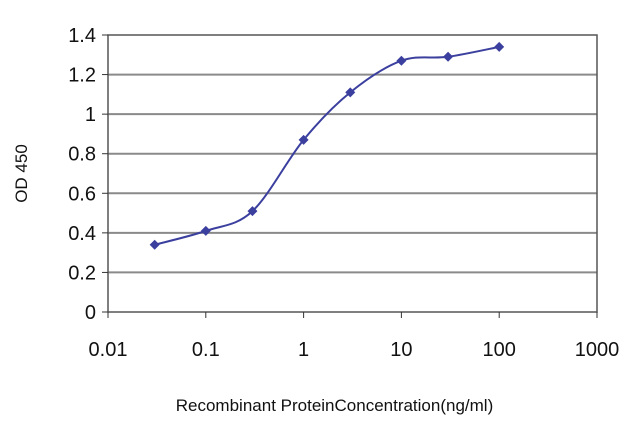  I want to click on y-tick-label: 0.6, so click(82, 194).